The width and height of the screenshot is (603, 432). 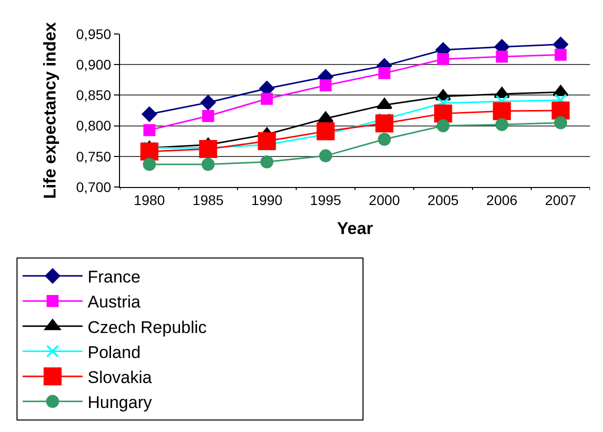 What do you see at coordinates (50, 110) in the screenshot?
I see `y-axis-title: Life expectancy index` at bounding box center [50, 110].